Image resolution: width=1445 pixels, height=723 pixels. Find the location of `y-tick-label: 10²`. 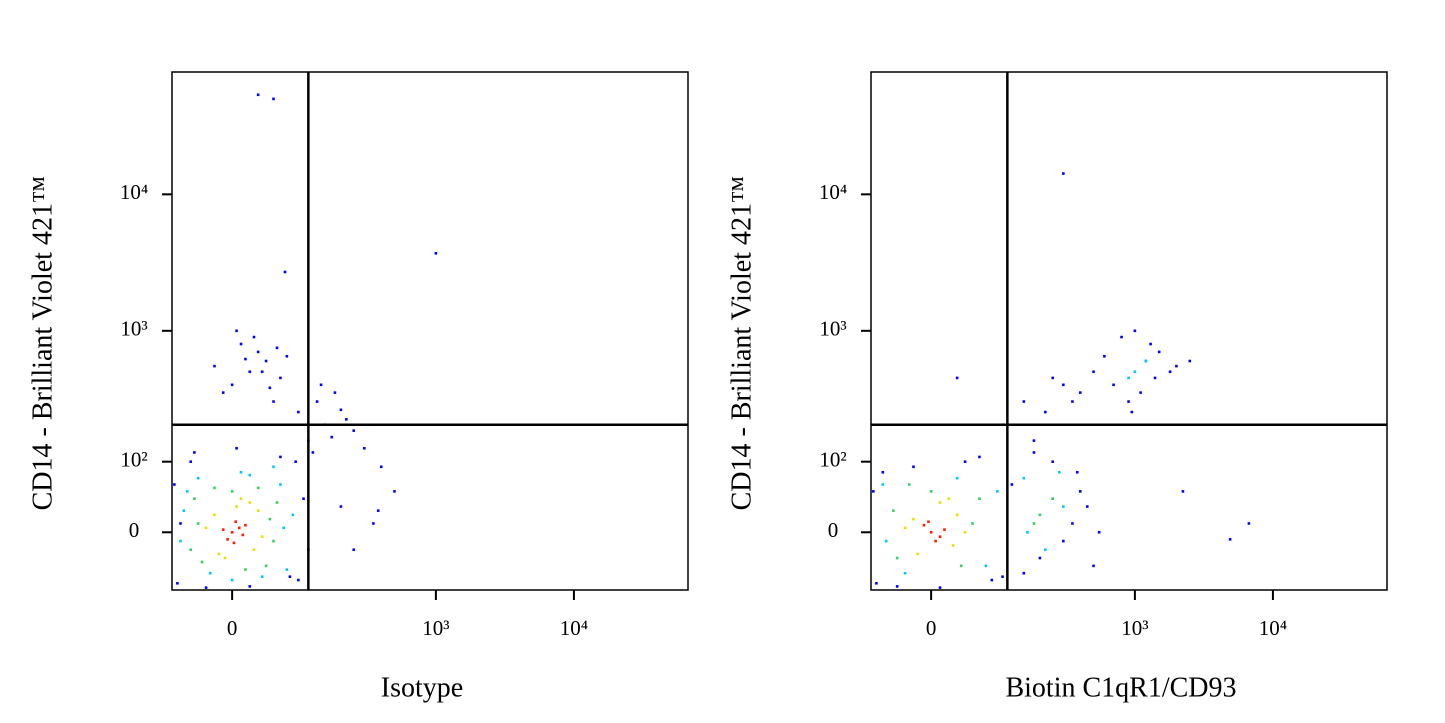

y-tick-label: 10² is located at coordinates (832, 459).